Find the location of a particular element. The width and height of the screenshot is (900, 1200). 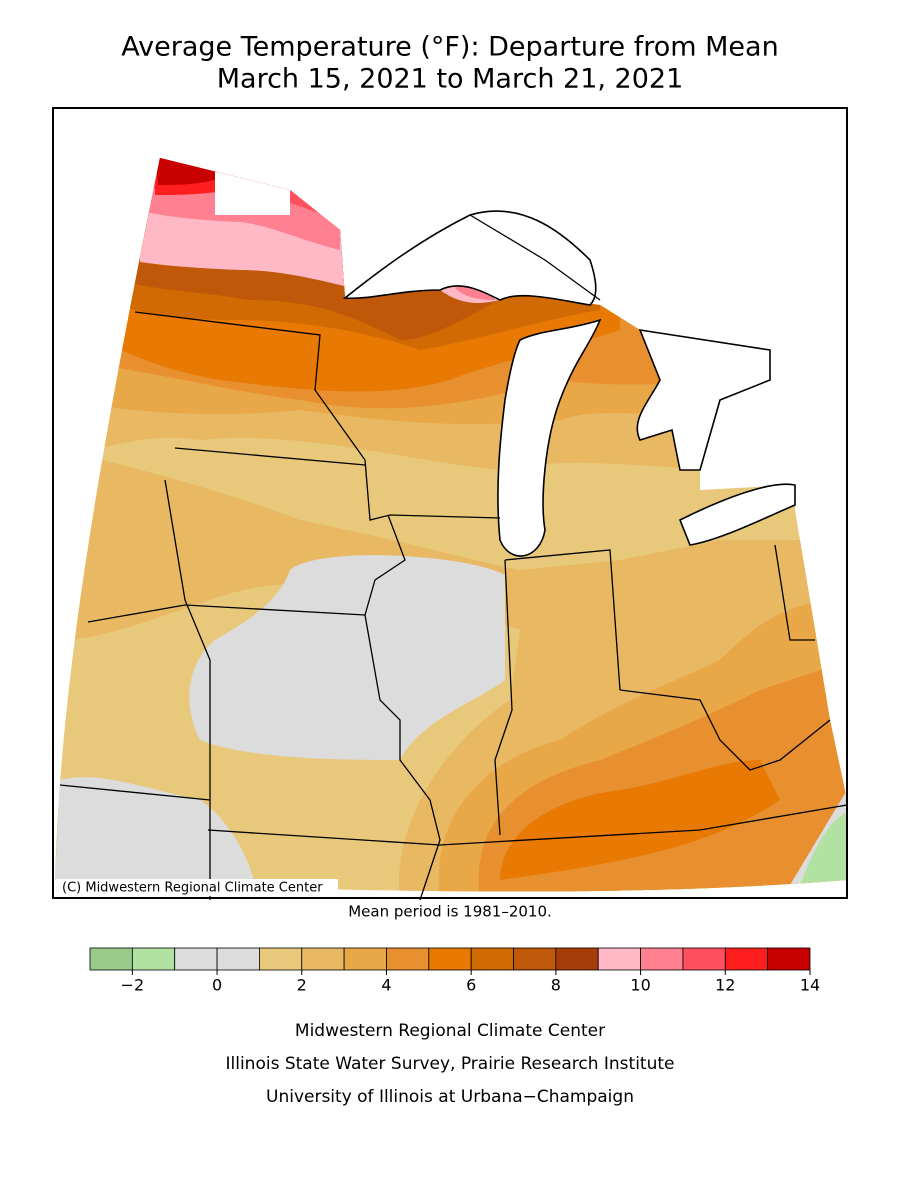

tick-label: 2 is located at coordinates (302, 985).